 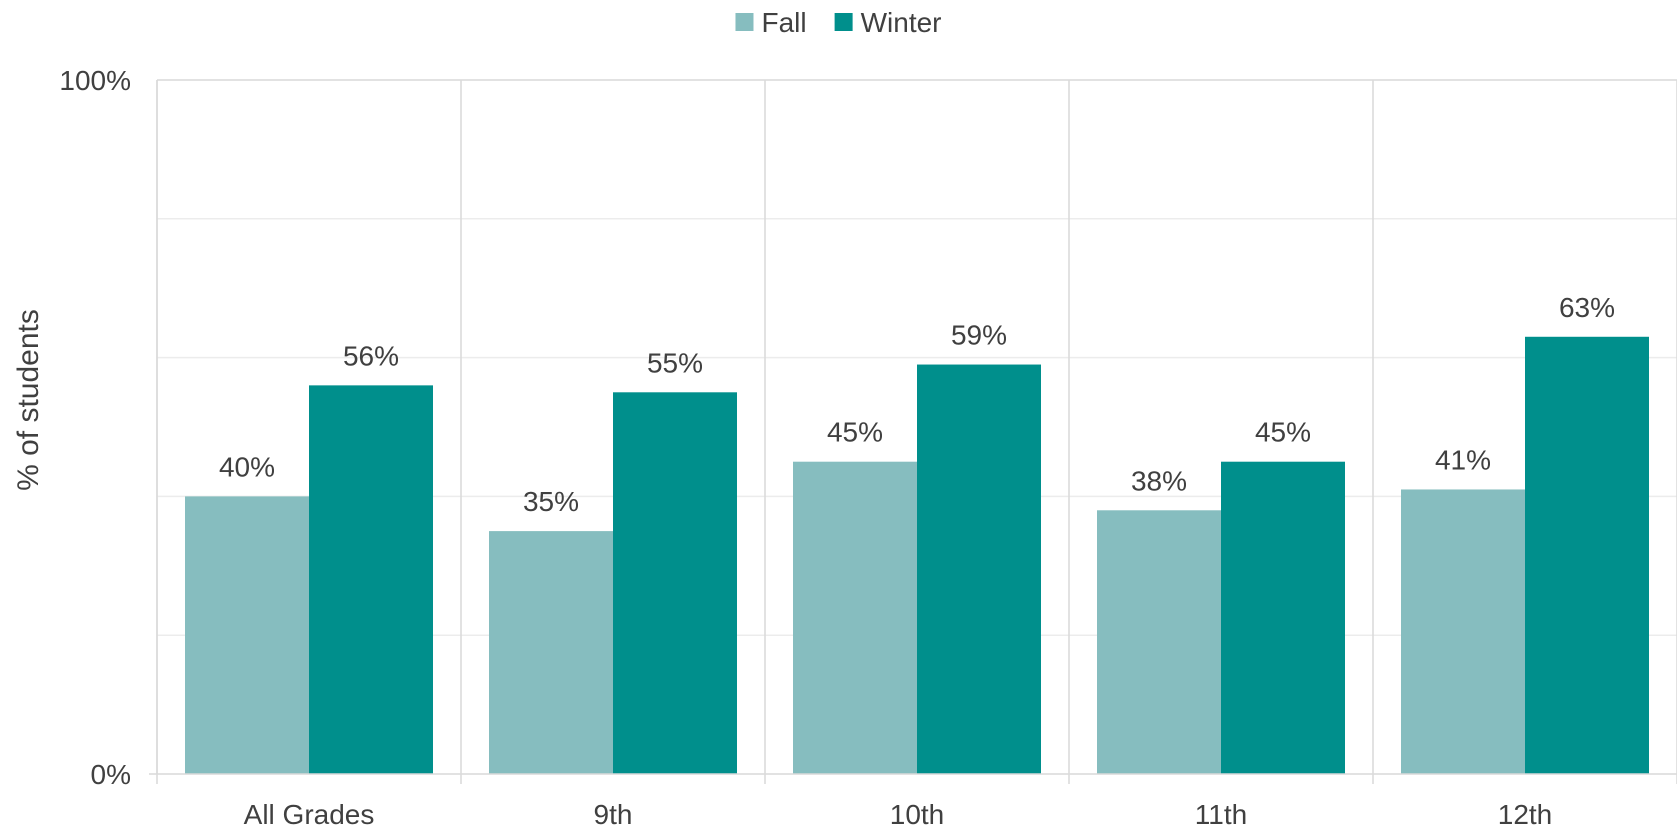 I want to click on data-label-fall-0: 40%, so click(x=247, y=466).